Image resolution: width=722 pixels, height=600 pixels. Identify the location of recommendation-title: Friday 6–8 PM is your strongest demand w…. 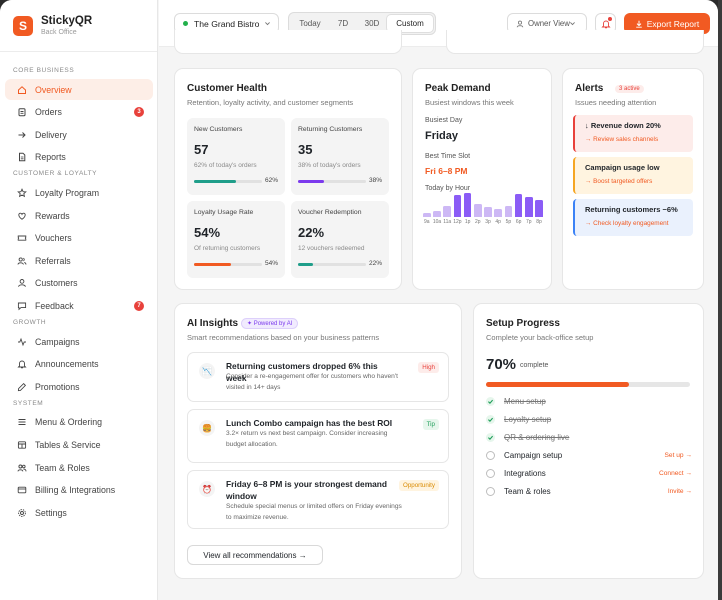
(307, 490).